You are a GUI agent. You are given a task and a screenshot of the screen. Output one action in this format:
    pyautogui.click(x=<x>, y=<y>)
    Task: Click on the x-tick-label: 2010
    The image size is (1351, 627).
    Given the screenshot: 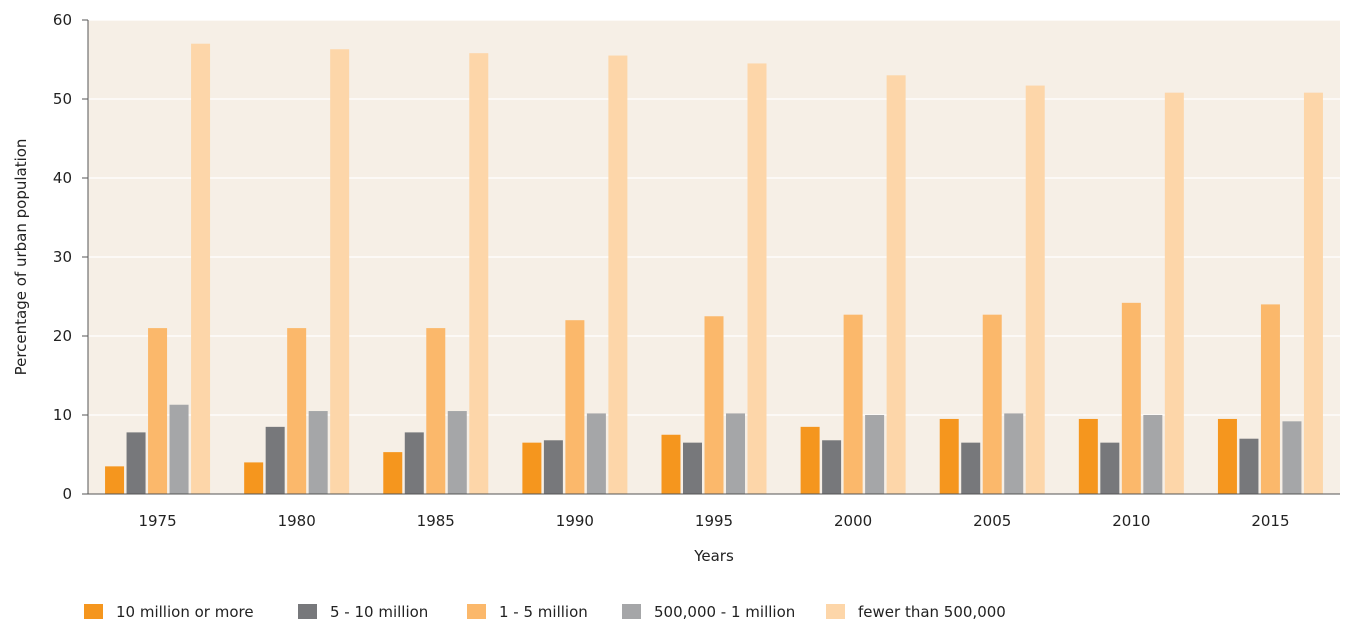 What is the action you would take?
    pyautogui.click(x=1131, y=521)
    